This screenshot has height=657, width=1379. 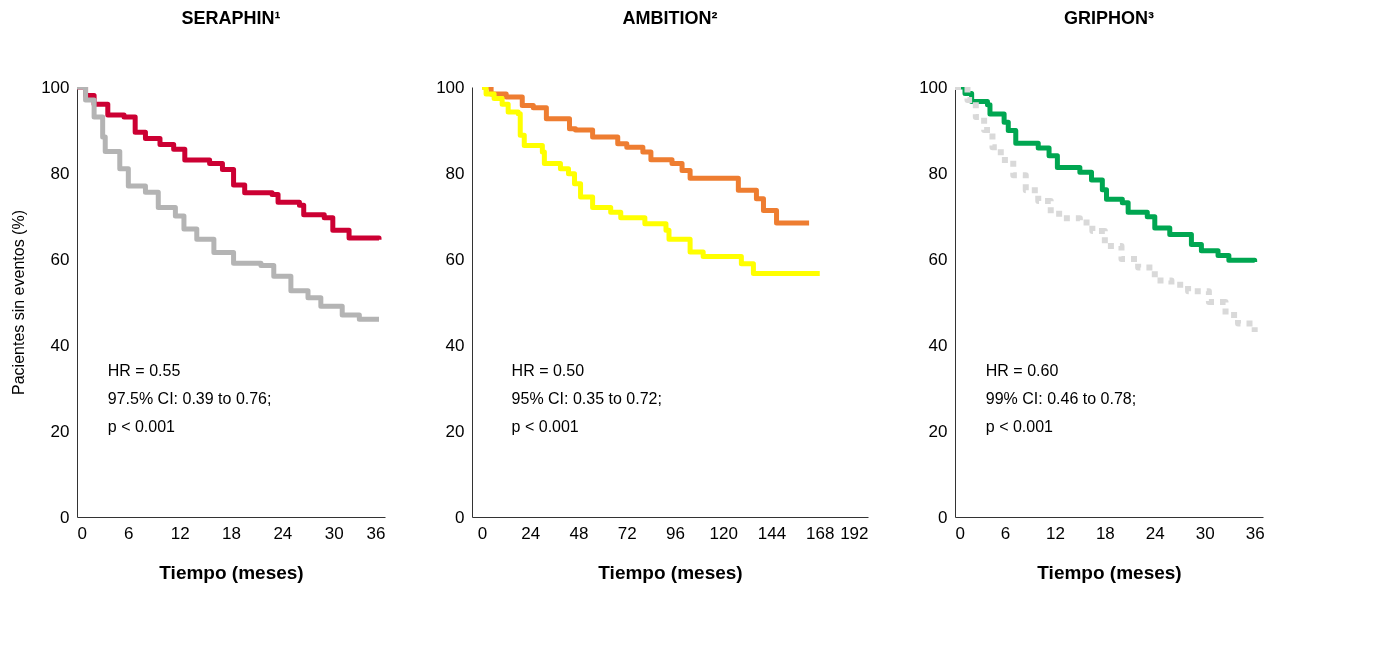 I want to click on x-tick-label: 120, so click(x=723, y=533).